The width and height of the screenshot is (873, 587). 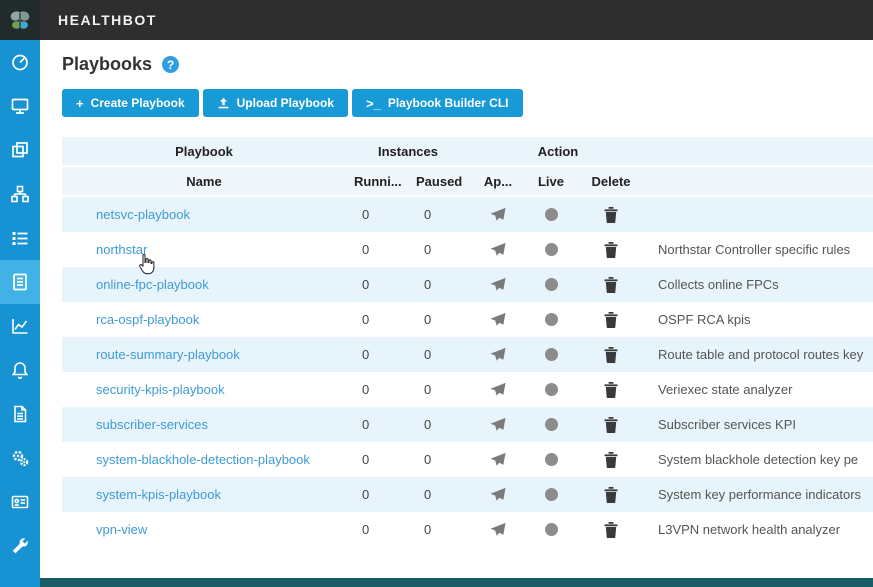 I want to click on plus-icon: +, so click(x=80, y=103).